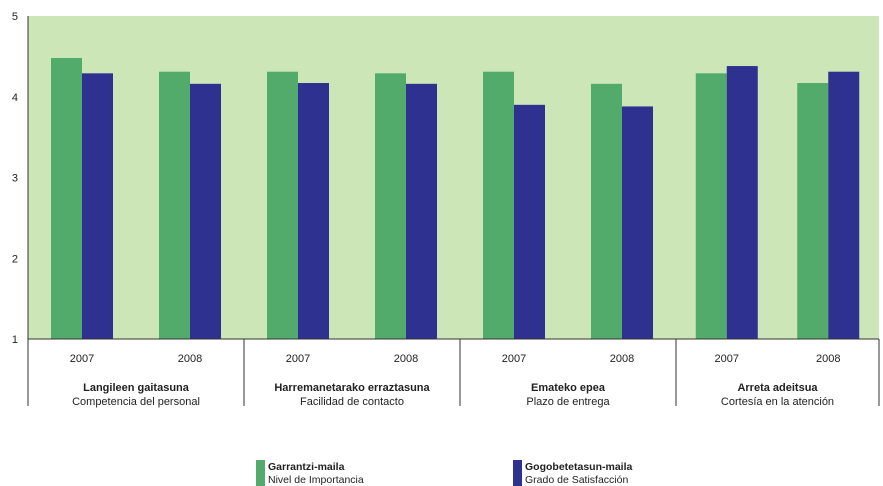 The height and width of the screenshot is (486, 883). What do you see at coordinates (352, 402) in the screenshot?
I see `category-label-es: Facilidad de contacto` at bounding box center [352, 402].